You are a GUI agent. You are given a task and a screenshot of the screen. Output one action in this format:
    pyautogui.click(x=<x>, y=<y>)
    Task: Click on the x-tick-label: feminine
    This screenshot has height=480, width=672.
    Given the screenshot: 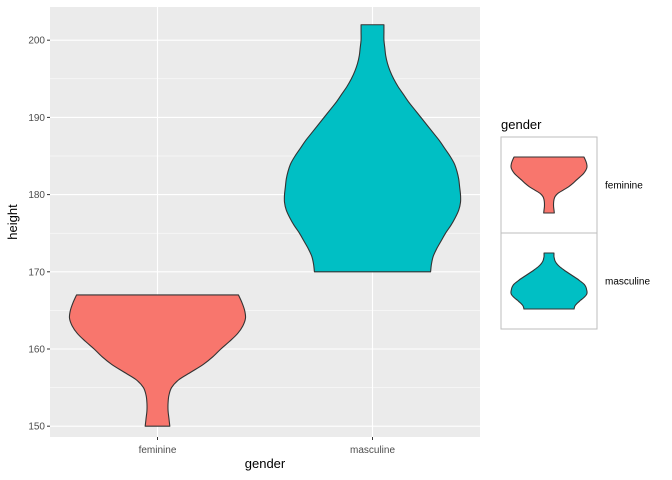 What is the action you would take?
    pyautogui.click(x=158, y=450)
    